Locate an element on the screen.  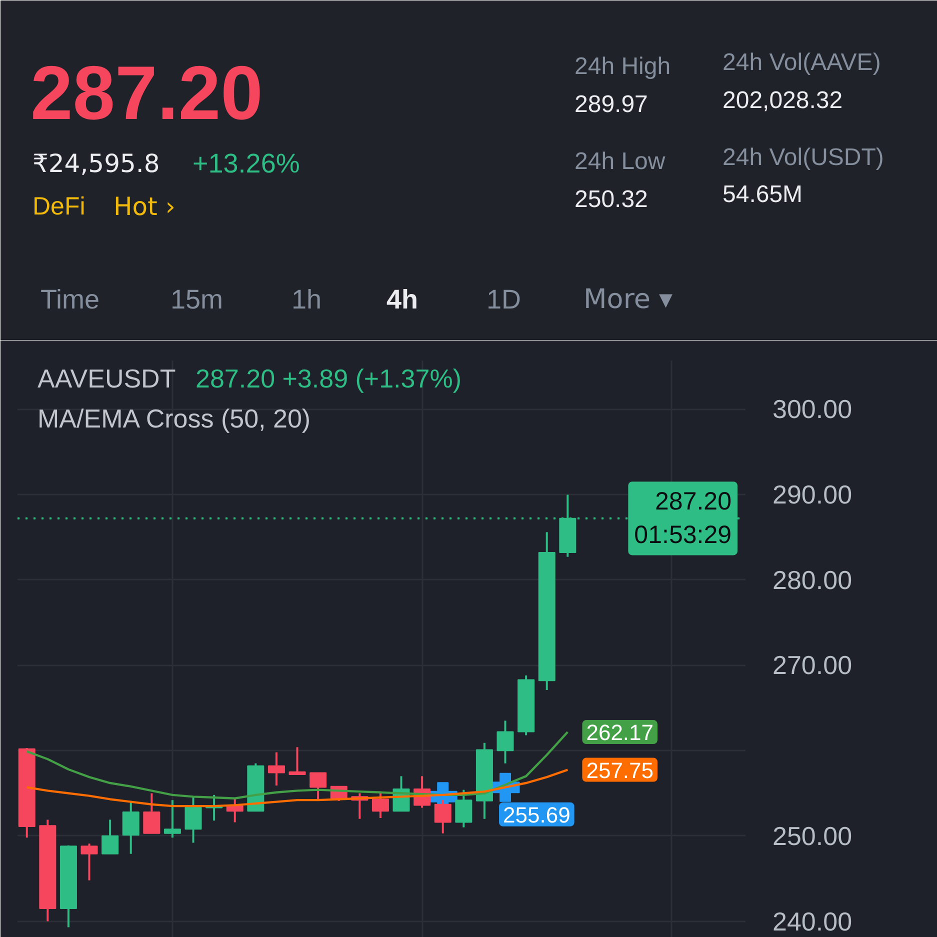
y-tick-label: 280.00 is located at coordinates (812, 579).